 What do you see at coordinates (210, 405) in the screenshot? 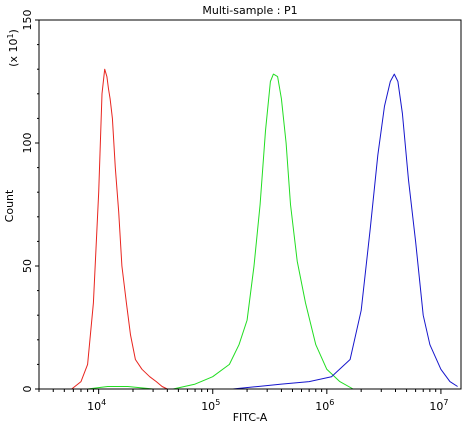
I see `x-tick-label: 10⁵` at bounding box center [210, 405].